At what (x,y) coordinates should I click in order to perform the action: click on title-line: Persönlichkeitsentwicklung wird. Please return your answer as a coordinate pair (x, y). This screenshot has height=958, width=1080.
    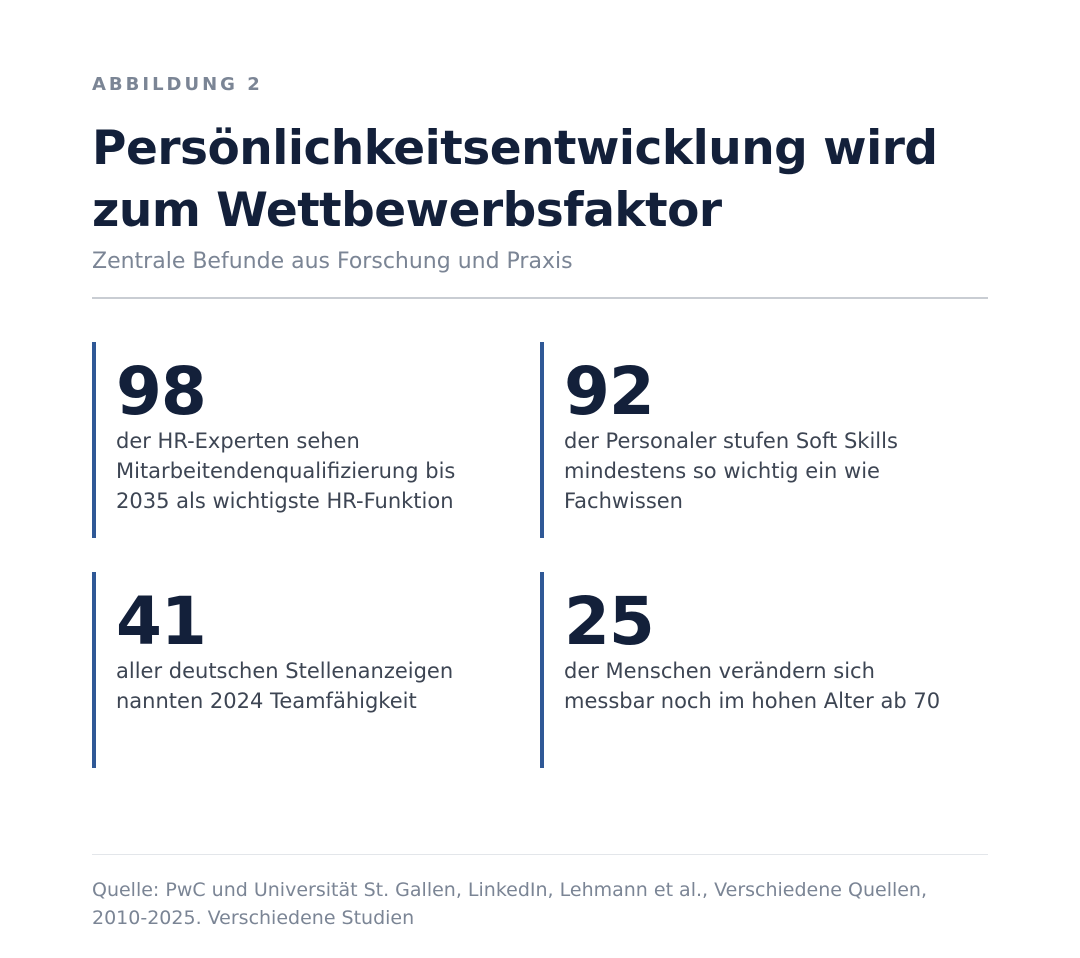
    Looking at the image, I should click on (515, 148).